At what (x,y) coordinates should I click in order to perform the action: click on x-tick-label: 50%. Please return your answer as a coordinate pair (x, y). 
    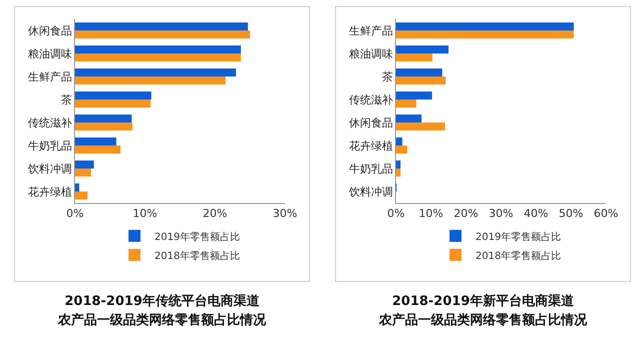
    Looking at the image, I should click on (571, 213).